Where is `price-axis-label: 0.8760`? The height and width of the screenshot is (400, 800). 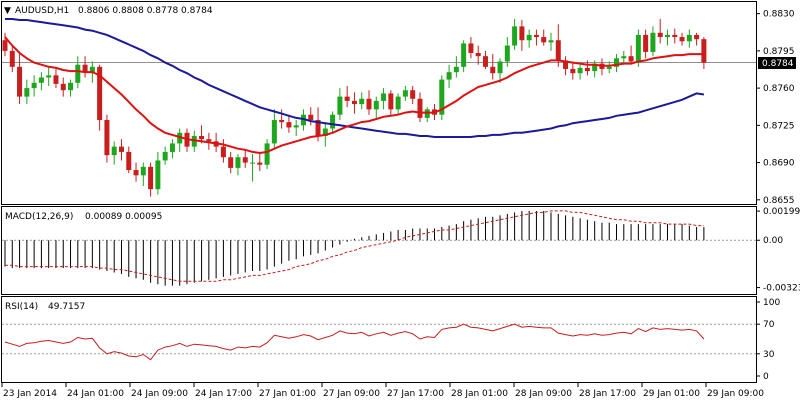
price-axis-label: 0.8760 is located at coordinates (779, 89).